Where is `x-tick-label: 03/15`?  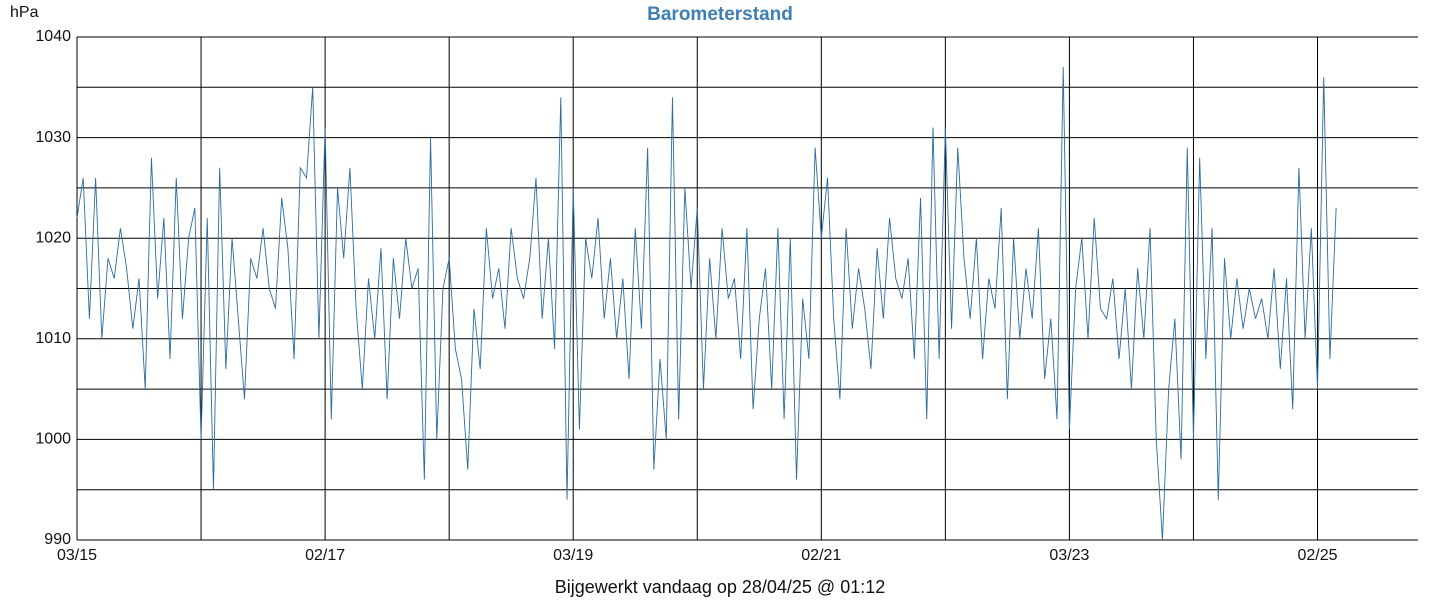
x-tick-label: 03/15 is located at coordinates (77, 555).